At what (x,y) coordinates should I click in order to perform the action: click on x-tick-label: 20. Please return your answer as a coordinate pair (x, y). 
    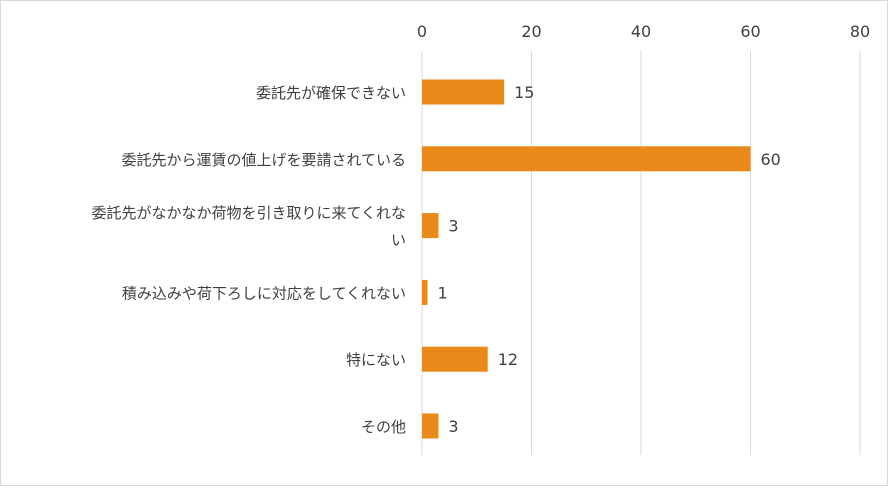
    Looking at the image, I should click on (531, 31).